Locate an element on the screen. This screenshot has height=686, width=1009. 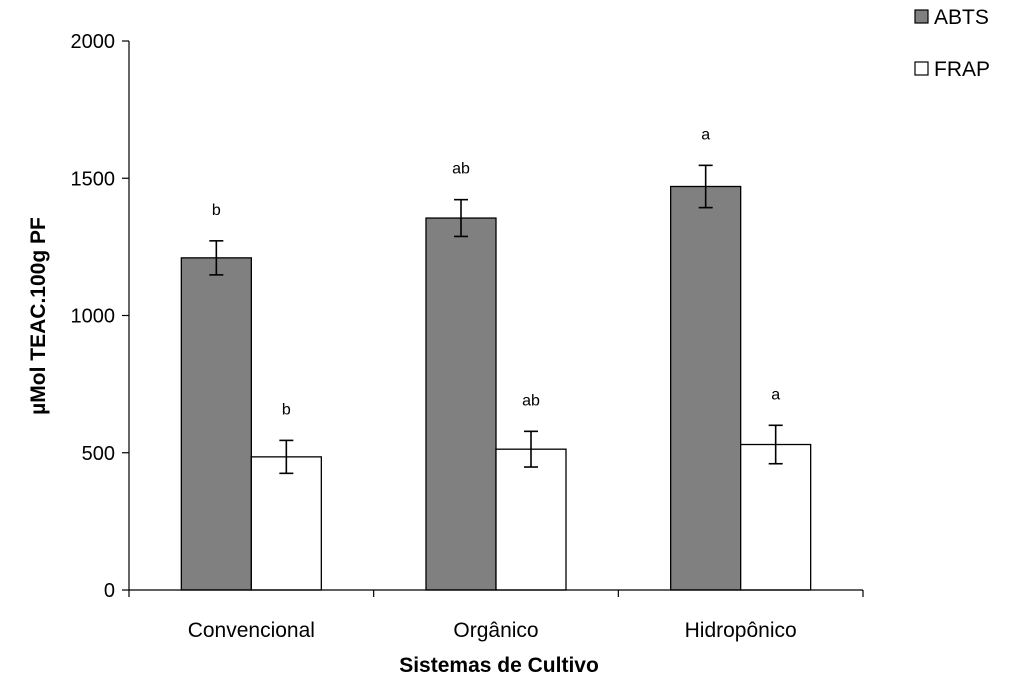
y-tick-label: 0 is located at coordinates (109, 591).